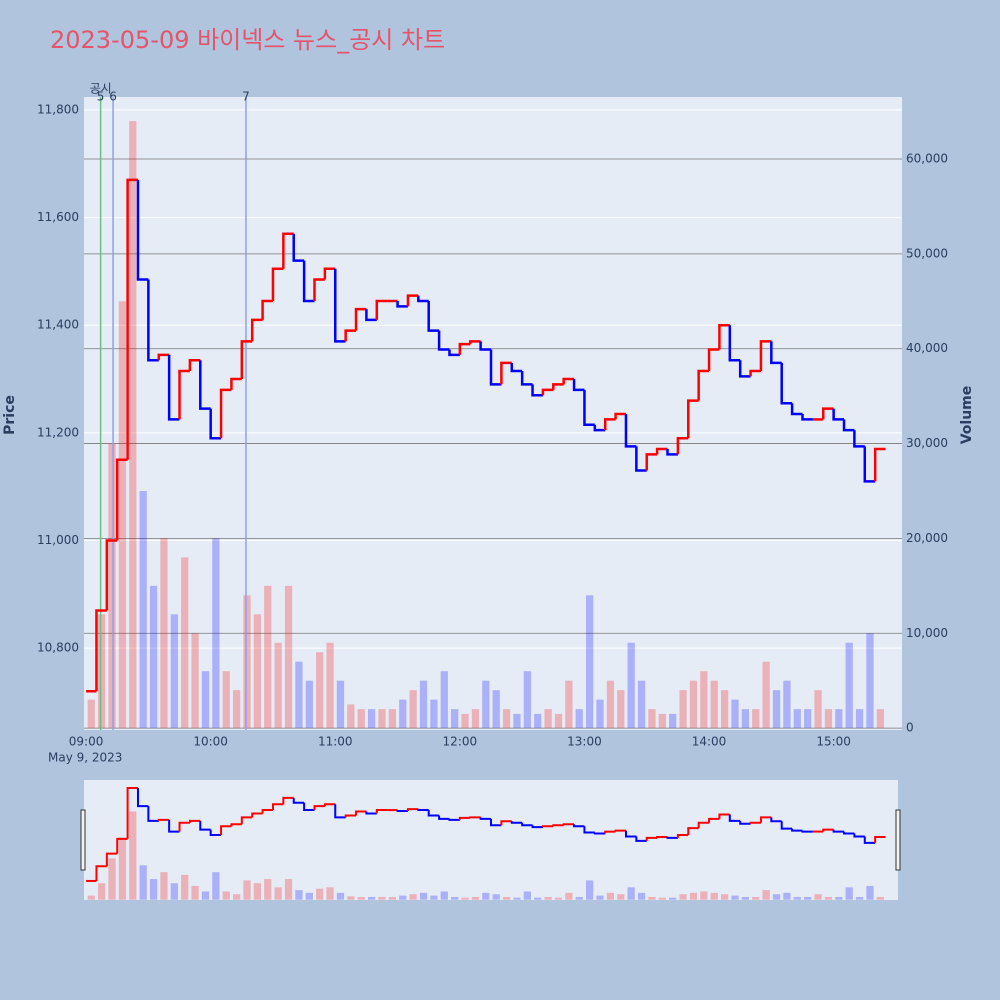 This screenshot has width=1000, height=1000. I want to click on x-tick-label: 14:00, so click(709, 742).